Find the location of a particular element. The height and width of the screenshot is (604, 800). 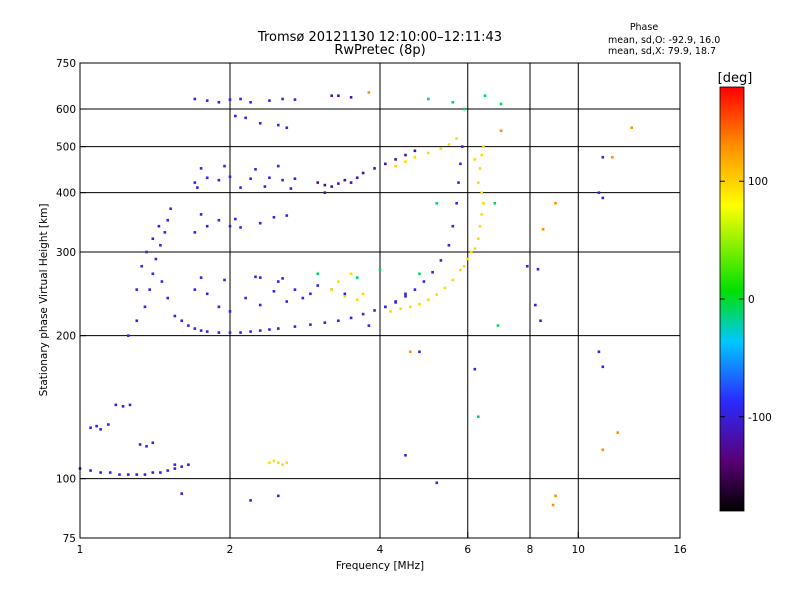

colorbar-label: [deg] is located at coordinates (735, 78).